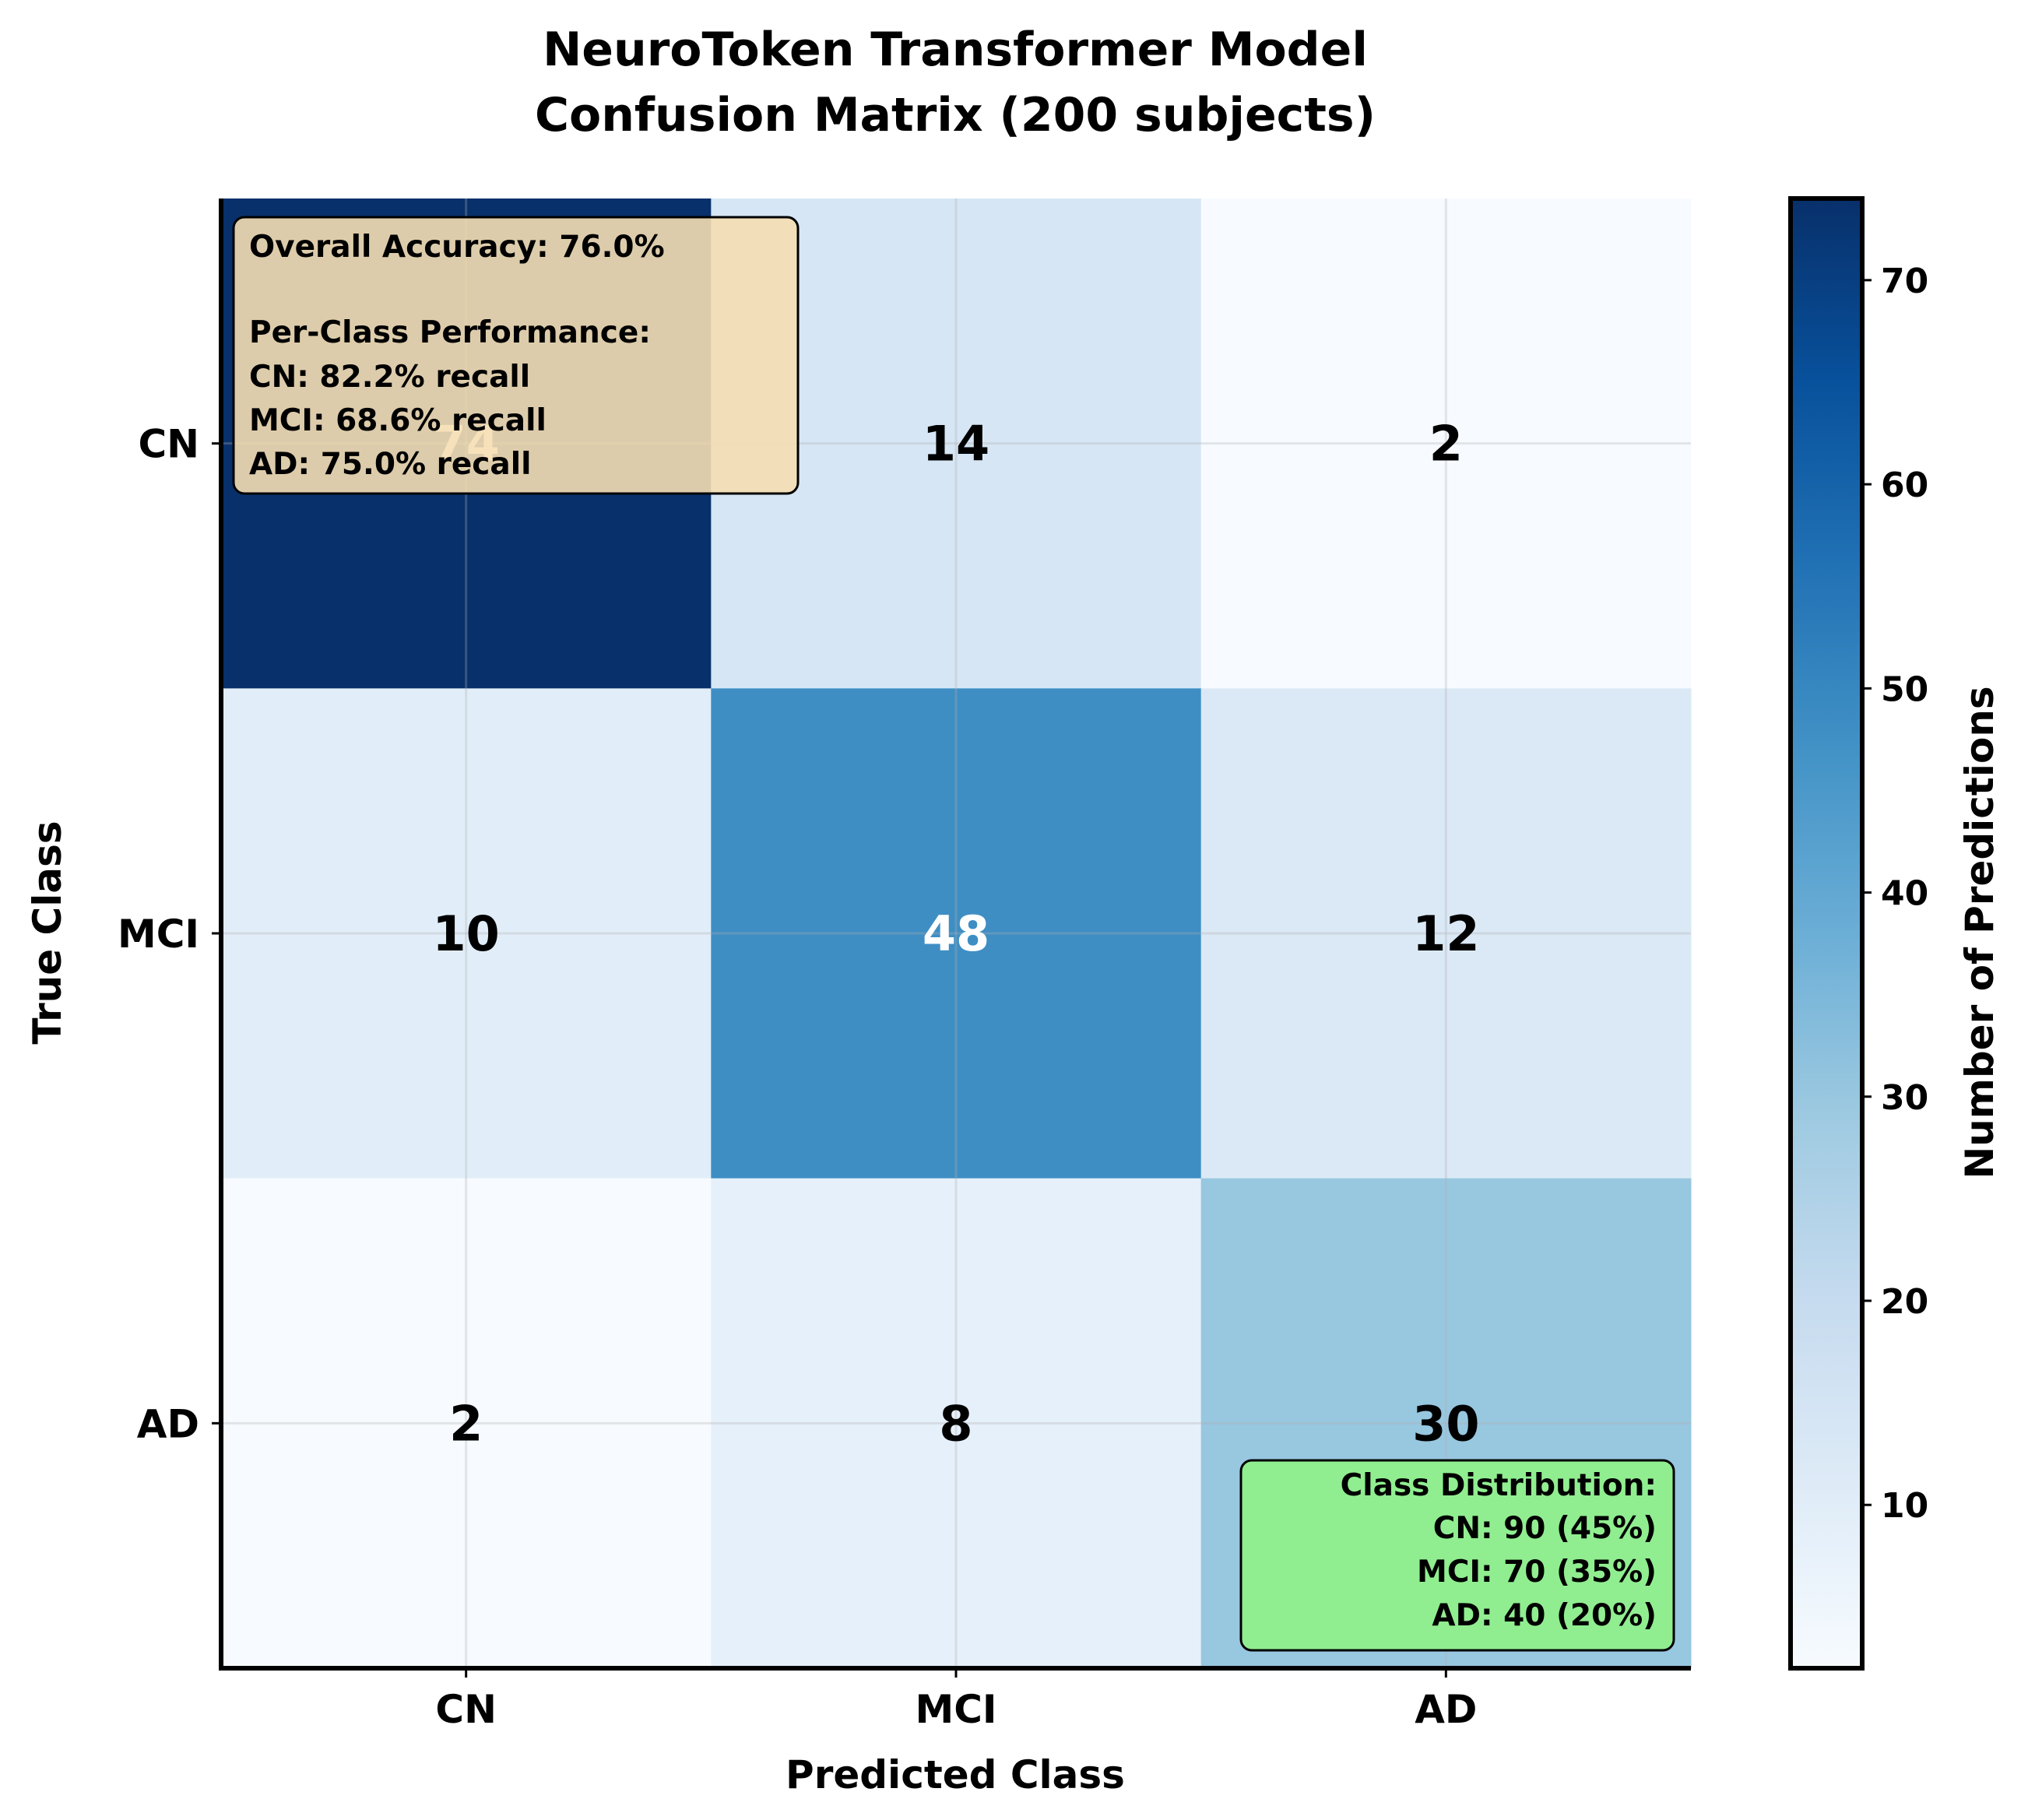 Image resolution: width=2021 pixels, height=1820 pixels. I want to click on cell-value-cn-mci: 14, so click(956, 445).